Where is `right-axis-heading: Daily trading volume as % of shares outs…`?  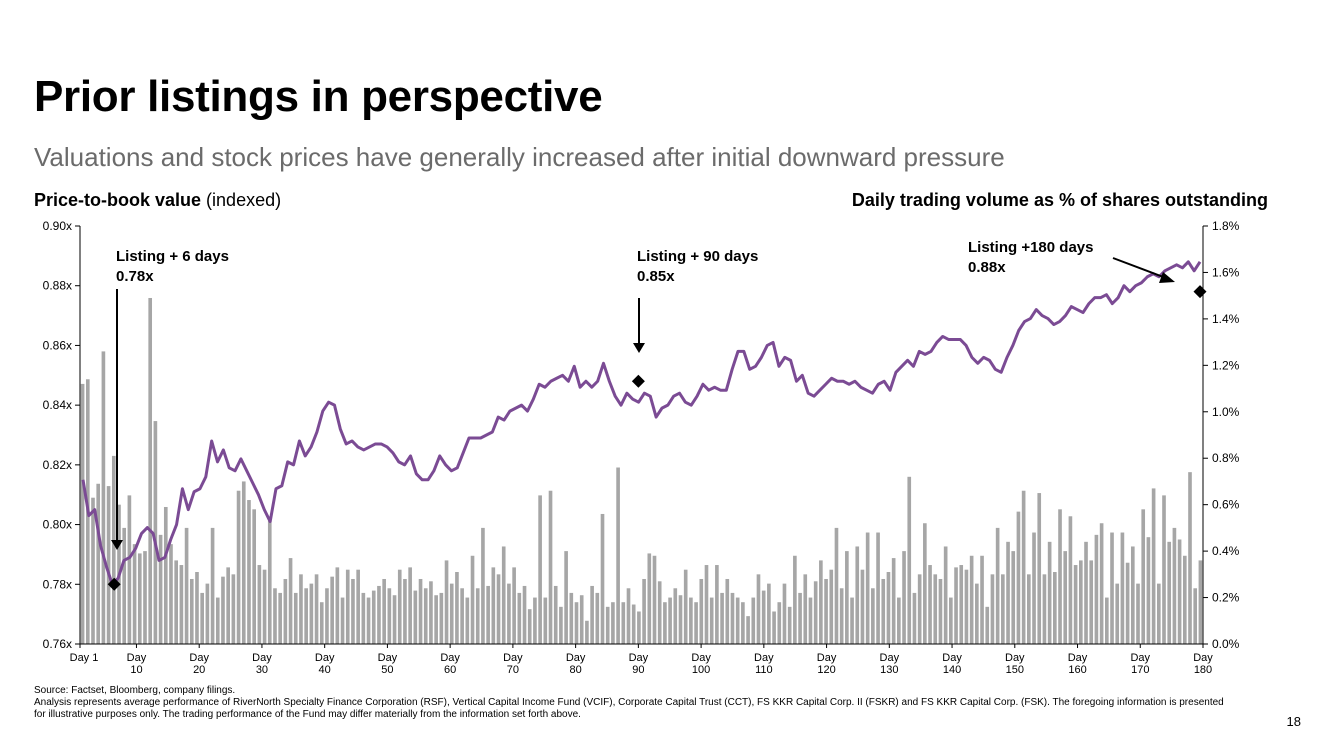
right-axis-heading: Daily trading volume as % of shares outs… is located at coordinates (1059, 200).